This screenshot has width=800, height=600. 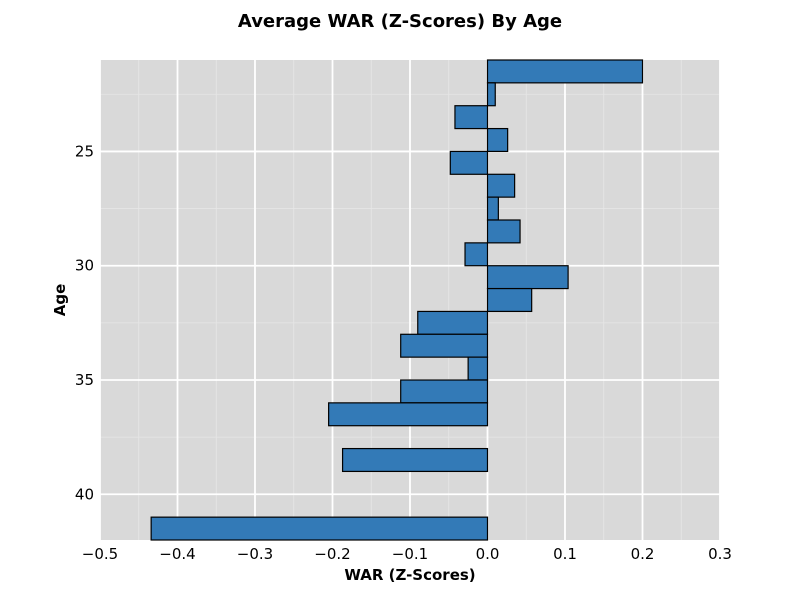 I want to click on x-tick-label: 0.2, so click(x=643, y=554).